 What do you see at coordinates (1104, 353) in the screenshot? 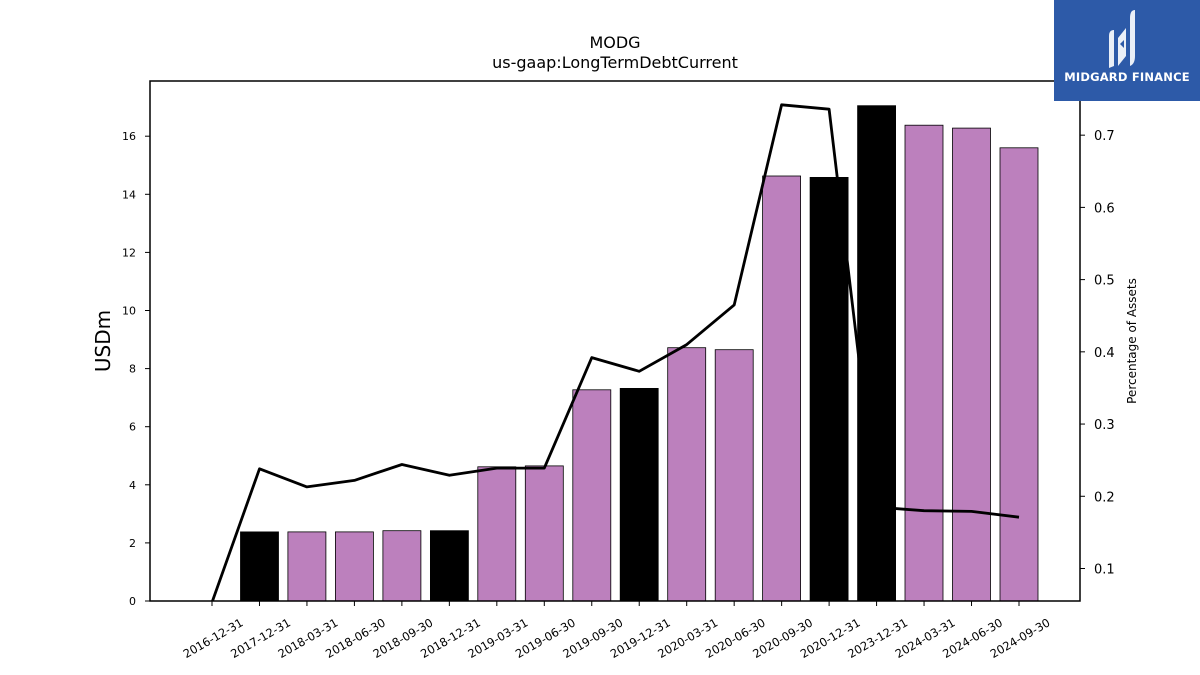
I see `y2-tick-label: 0.4` at bounding box center [1104, 353].